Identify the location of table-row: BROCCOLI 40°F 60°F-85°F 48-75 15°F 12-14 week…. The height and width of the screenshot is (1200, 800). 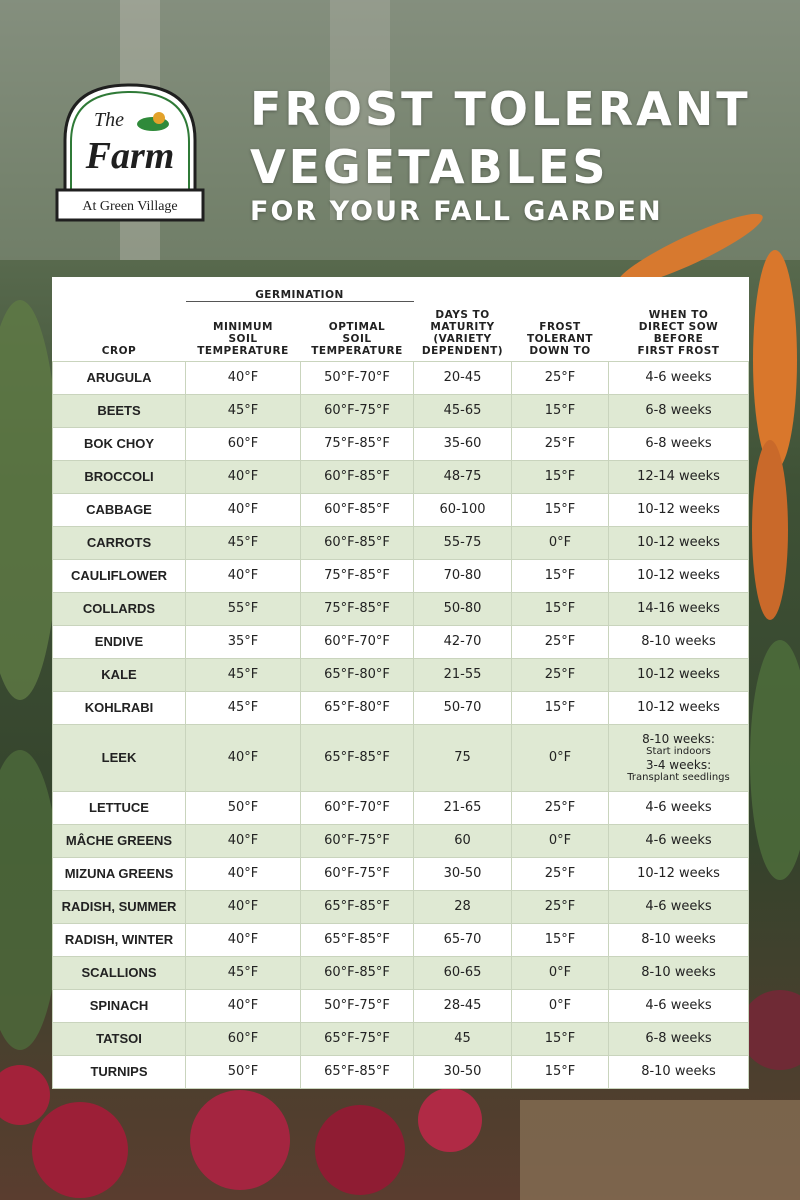
(400, 476).